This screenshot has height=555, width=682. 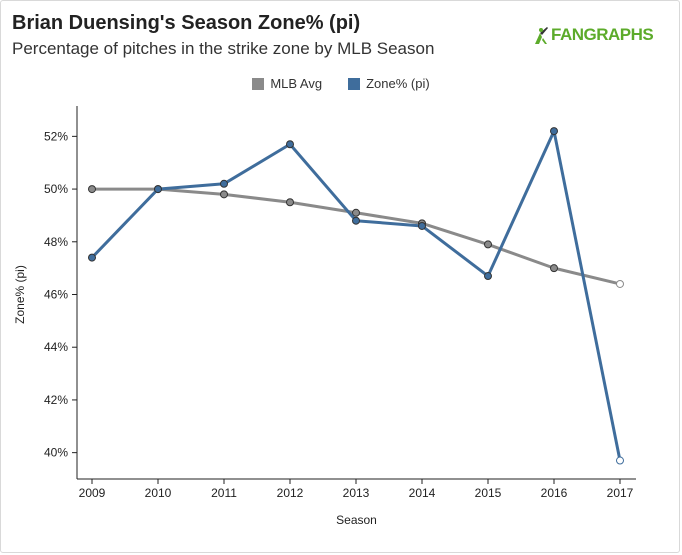 I want to click on x-axis-title: Season, so click(x=356, y=520).